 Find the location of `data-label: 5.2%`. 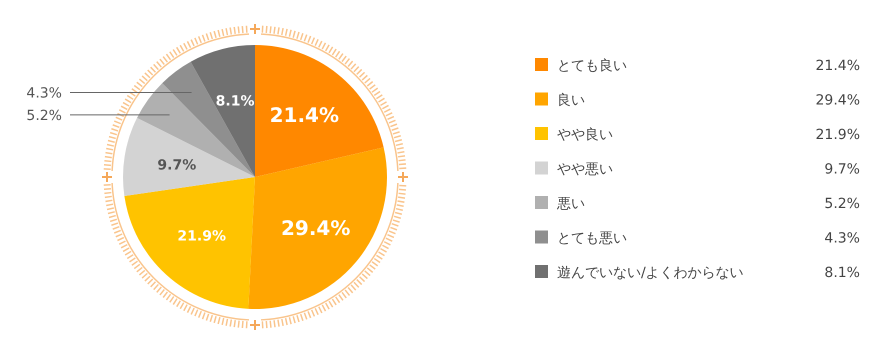

data-label: 5.2% is located at coordinates (44, 116).